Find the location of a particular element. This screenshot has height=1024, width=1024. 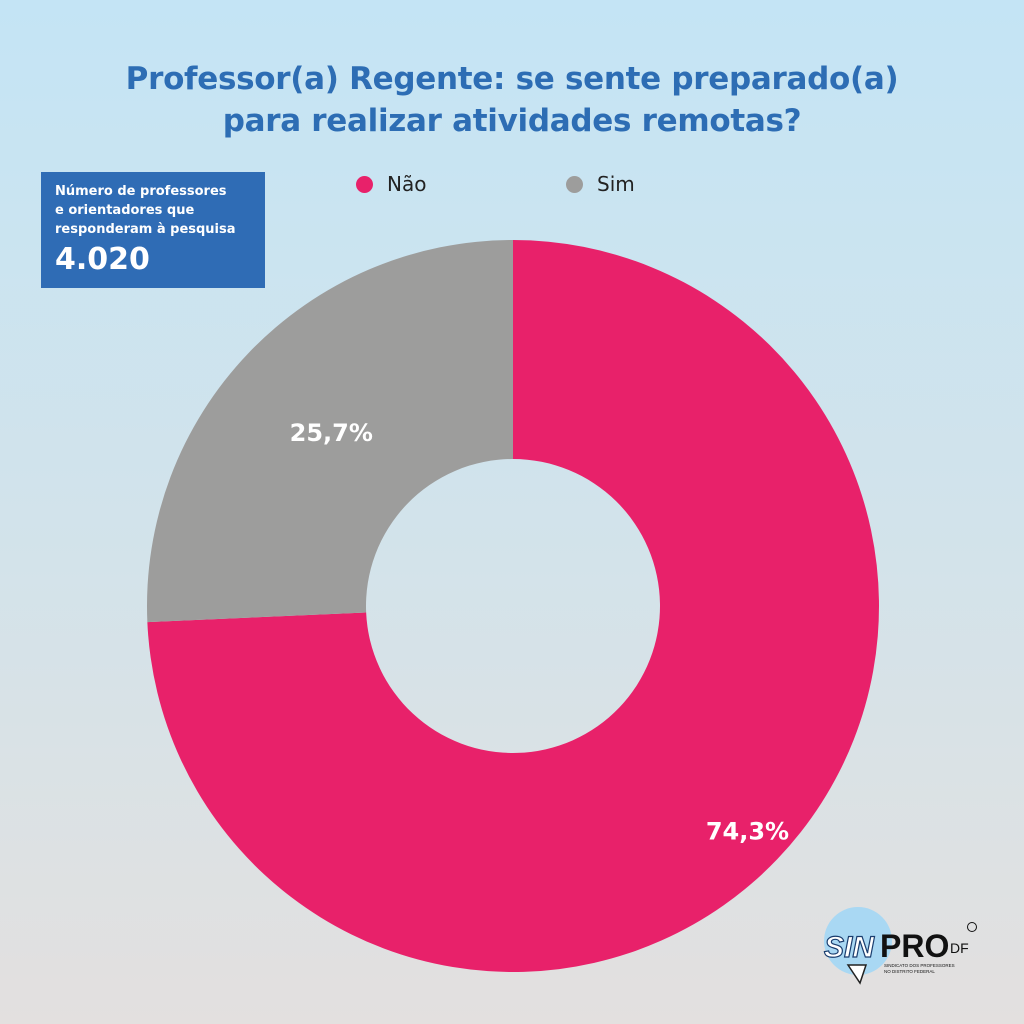

slice-sim is located at coordinates (330, 431).